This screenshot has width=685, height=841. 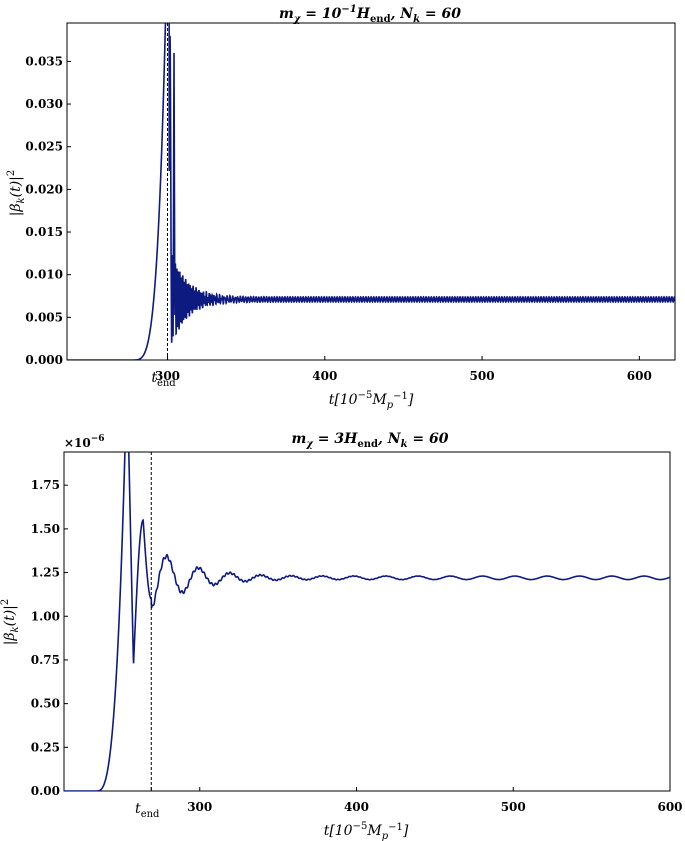 What do you see at coordinates (45, 616) in the screenshot?
I see `chart-bottom-y-tick-label: 1.00` at bounding box center [45, 616].